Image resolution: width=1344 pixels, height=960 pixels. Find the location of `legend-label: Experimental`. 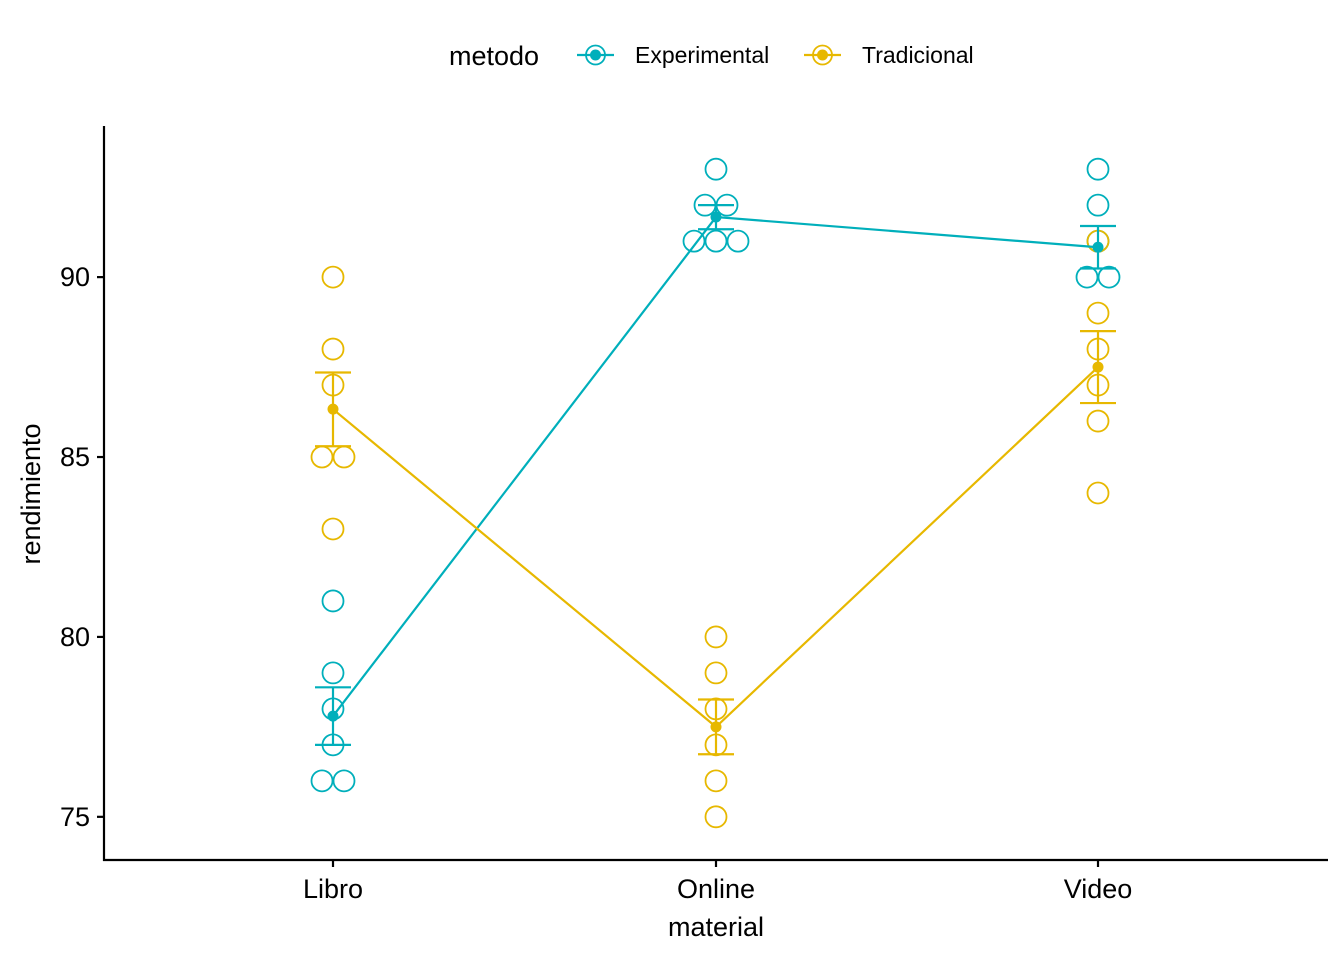

legend-label: Experimental is located at coordinates (702, 55).